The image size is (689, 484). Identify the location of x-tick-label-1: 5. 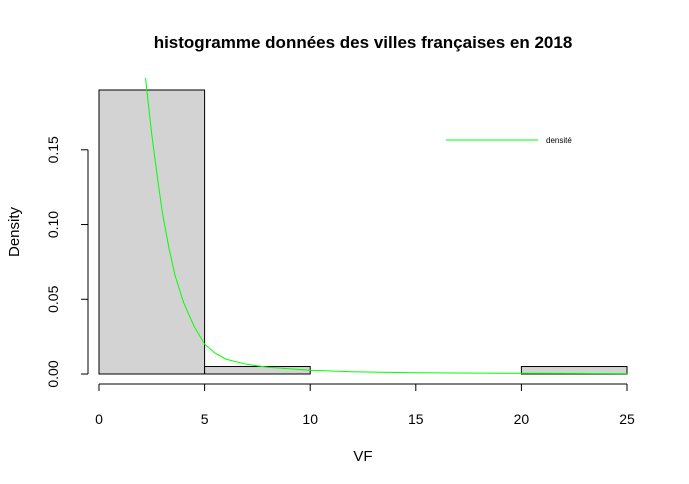
(205, 419).